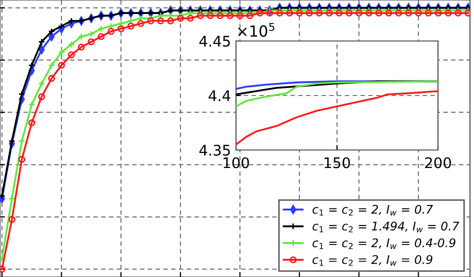  What do you see at coordinates (372, 210) in the screenshot?
I see `legend-label: c$_{1}$ = c$_{2}$ = 2, I$_{w}$ = 0.7` at bounding box center [372, 210].